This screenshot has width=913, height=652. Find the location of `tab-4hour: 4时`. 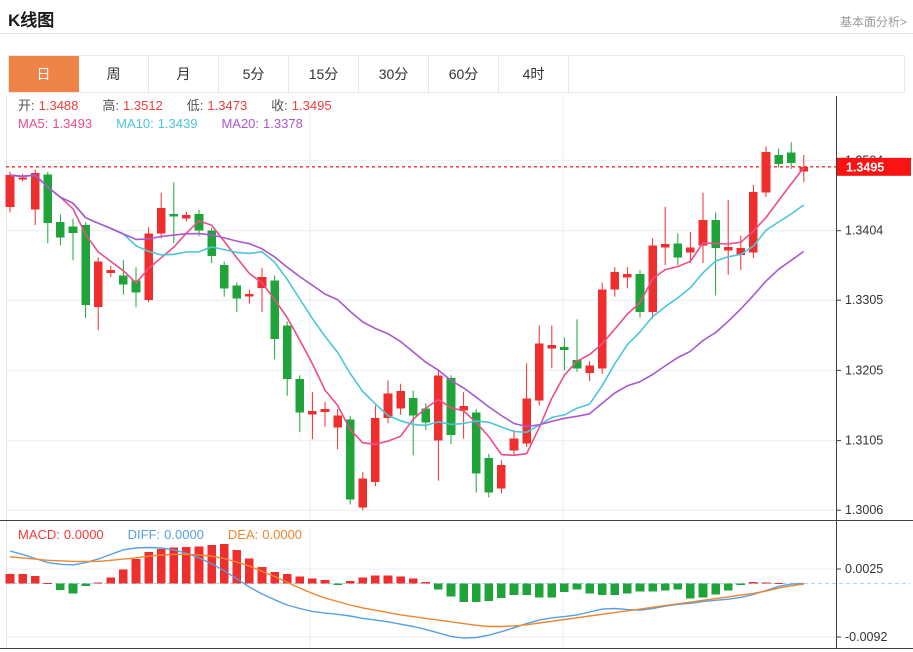

tab-4hour: 4时 is located at coordinates (534, 74).